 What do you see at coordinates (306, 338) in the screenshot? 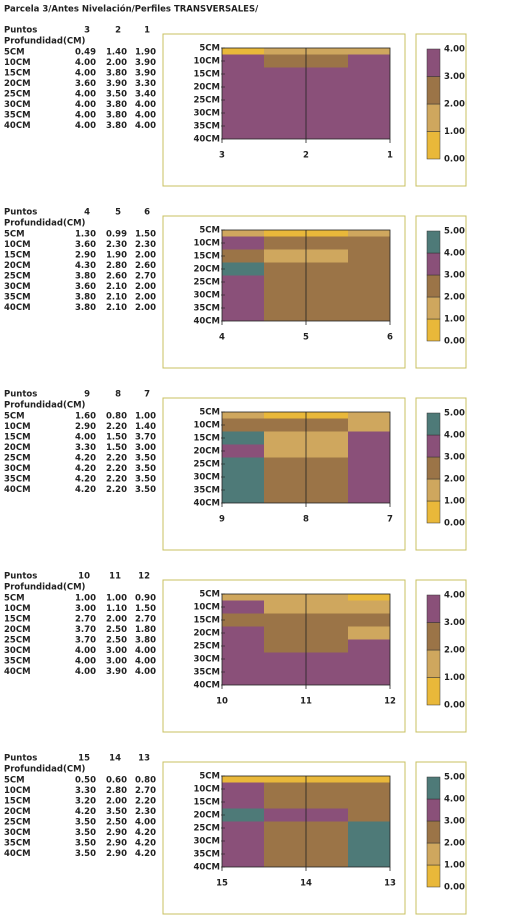
I see `x-axis-label: 5` at bounding box center [306, 338].